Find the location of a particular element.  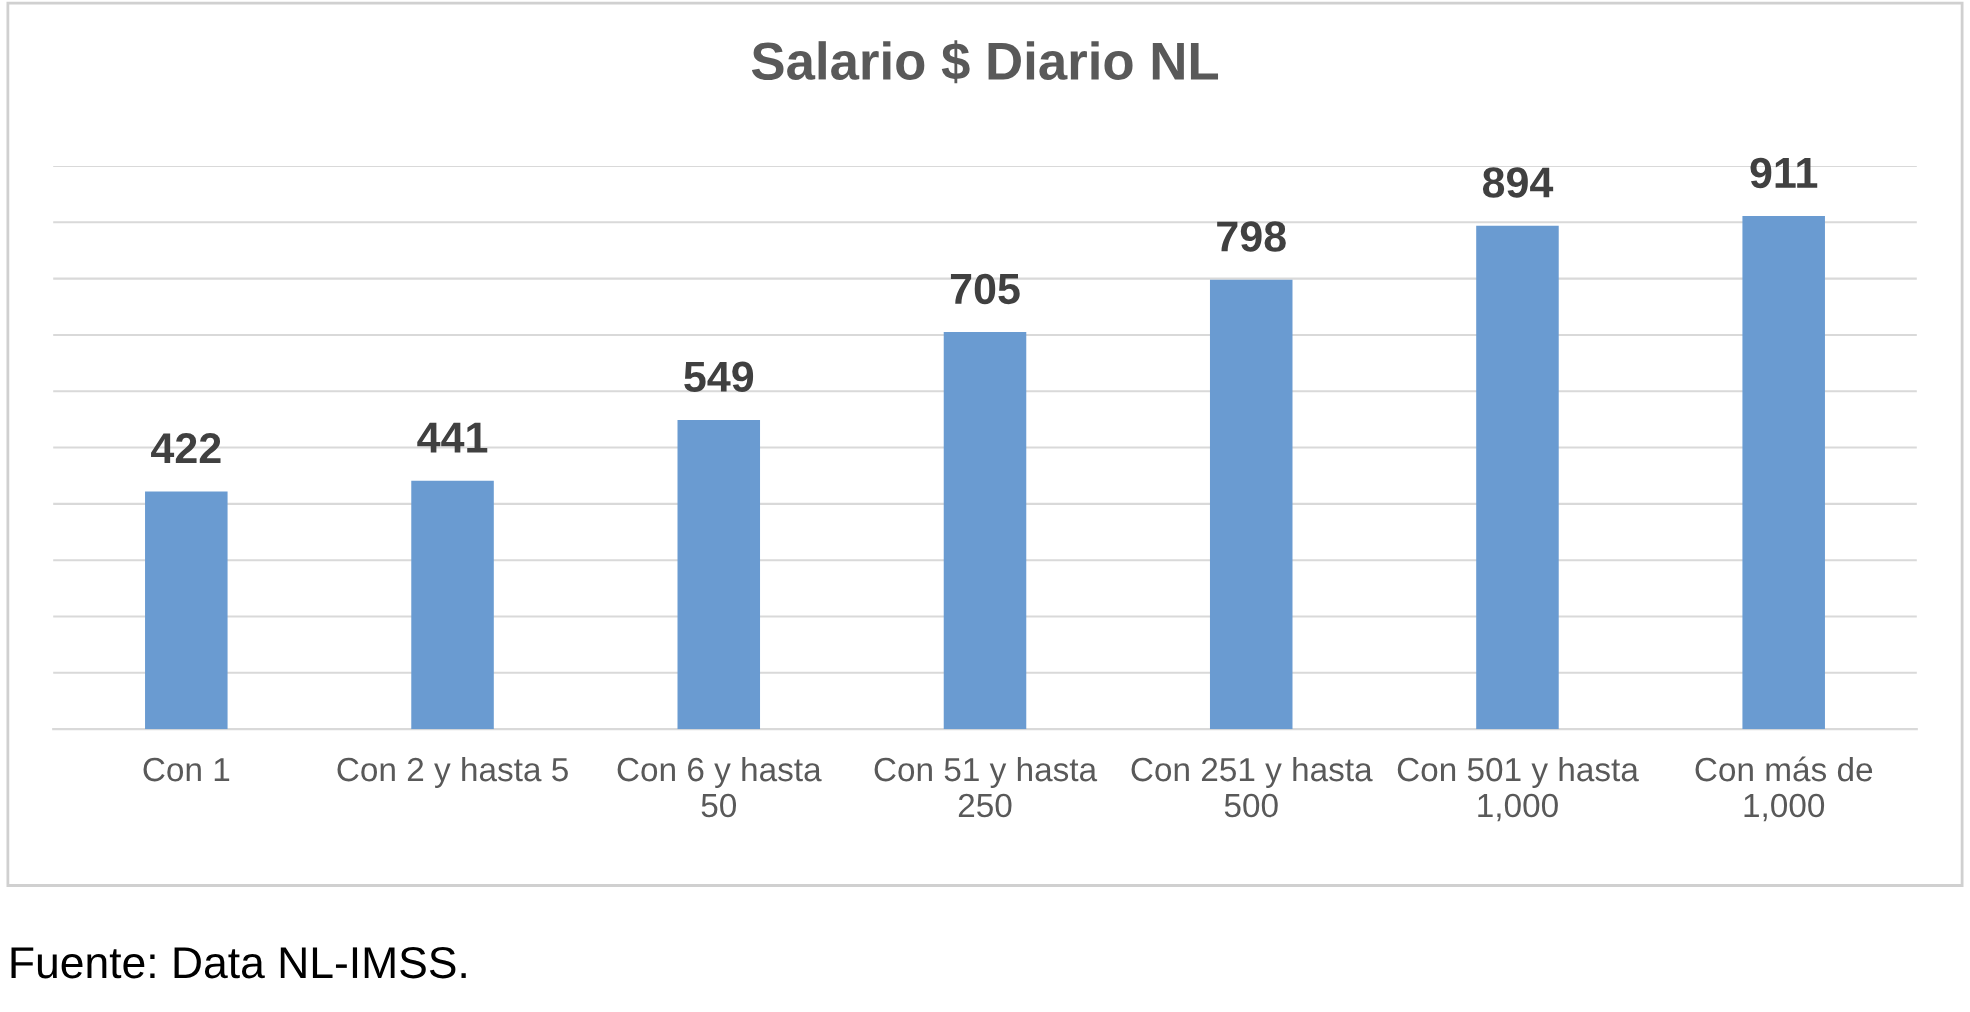

x-tick-label: Con 501 y hasta 1,000 is located at coordinates (1518, 789).